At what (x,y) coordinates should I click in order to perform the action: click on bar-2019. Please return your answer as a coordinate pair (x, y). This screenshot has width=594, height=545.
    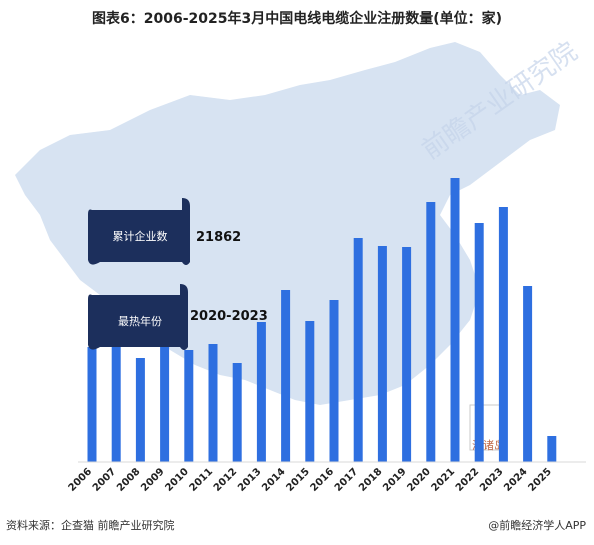
    Looking at the image, I should click on (407, 354).